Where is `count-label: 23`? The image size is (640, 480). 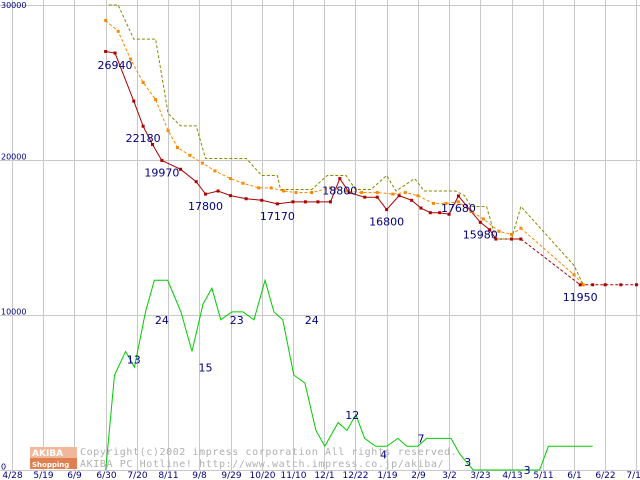 count-label: 23 is located at coordinates (237, 320).